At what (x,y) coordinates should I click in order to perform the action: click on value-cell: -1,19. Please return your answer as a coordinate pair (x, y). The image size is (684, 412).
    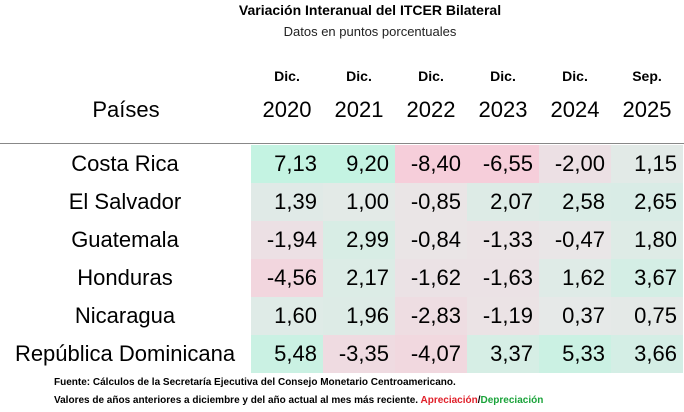
    Looking at the image, I should click on (503, 316).